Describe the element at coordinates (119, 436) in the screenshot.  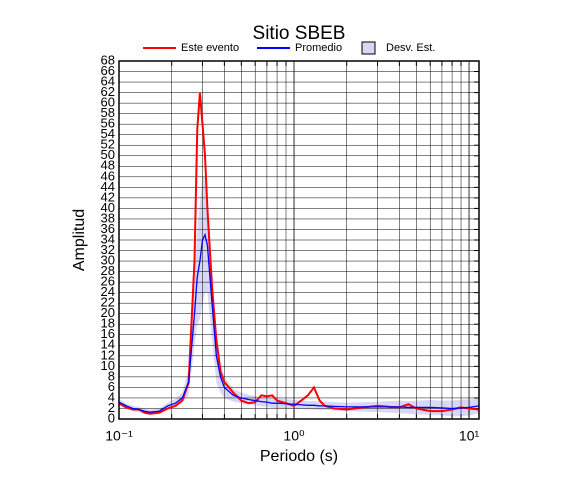
I see `x-tick-label: 10⁻¹` at that location.